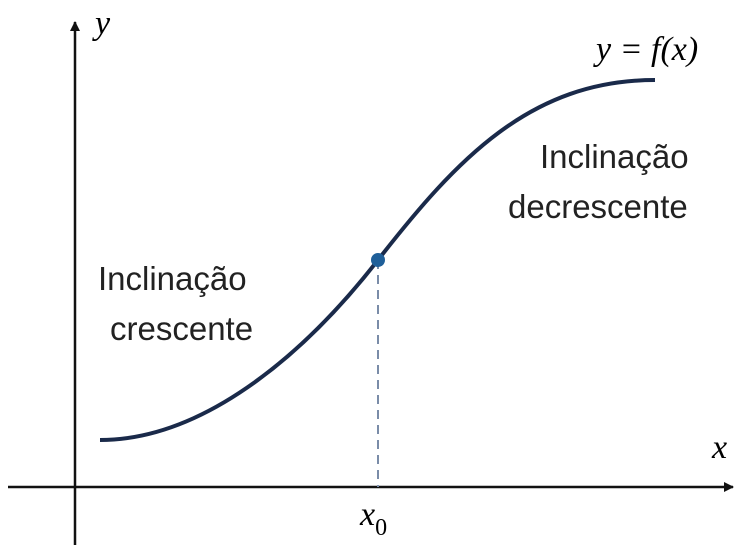 The height and width of the screenshot is (549, 740). I want to click on inflection-point, so click(378, 260).